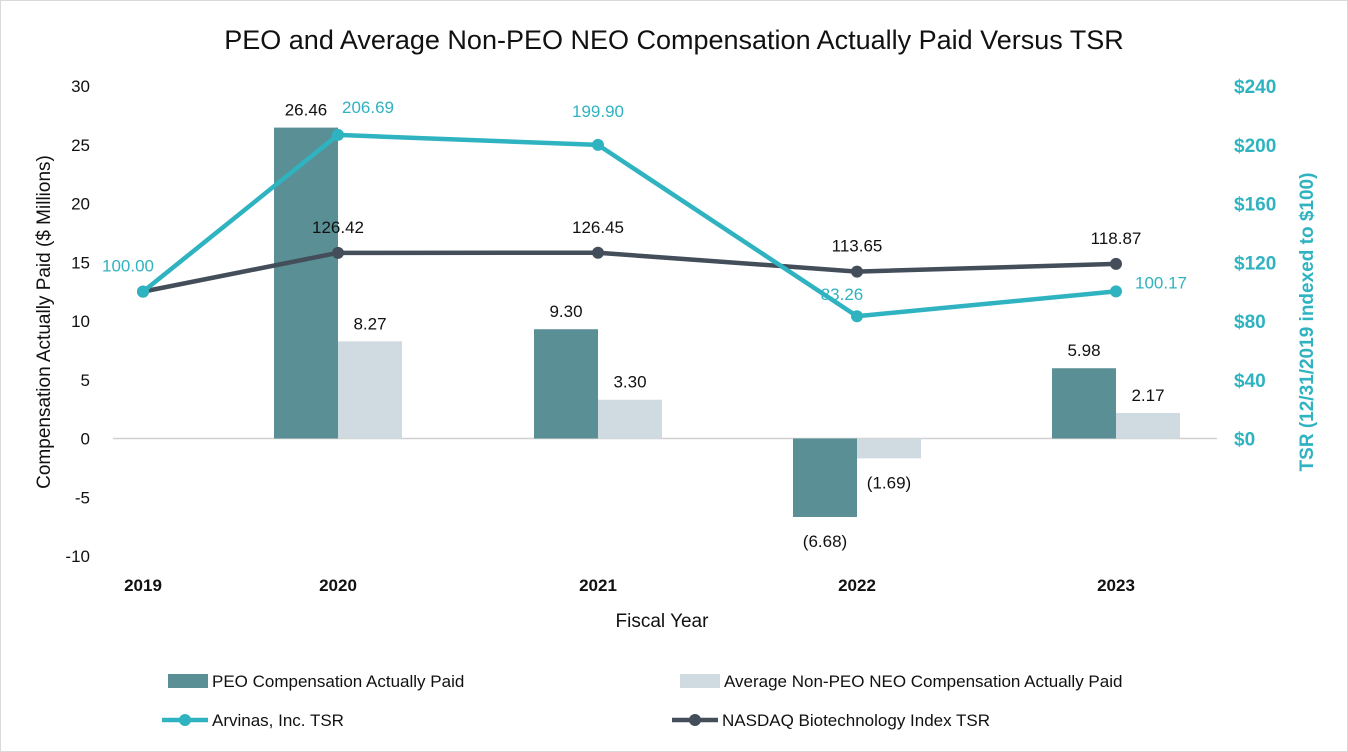 The height and width of the screenshot is (752, 1348). Describe the element at coordinates (598, 585) in the screenshot. I see `x-tick-label: 2021` at that location.